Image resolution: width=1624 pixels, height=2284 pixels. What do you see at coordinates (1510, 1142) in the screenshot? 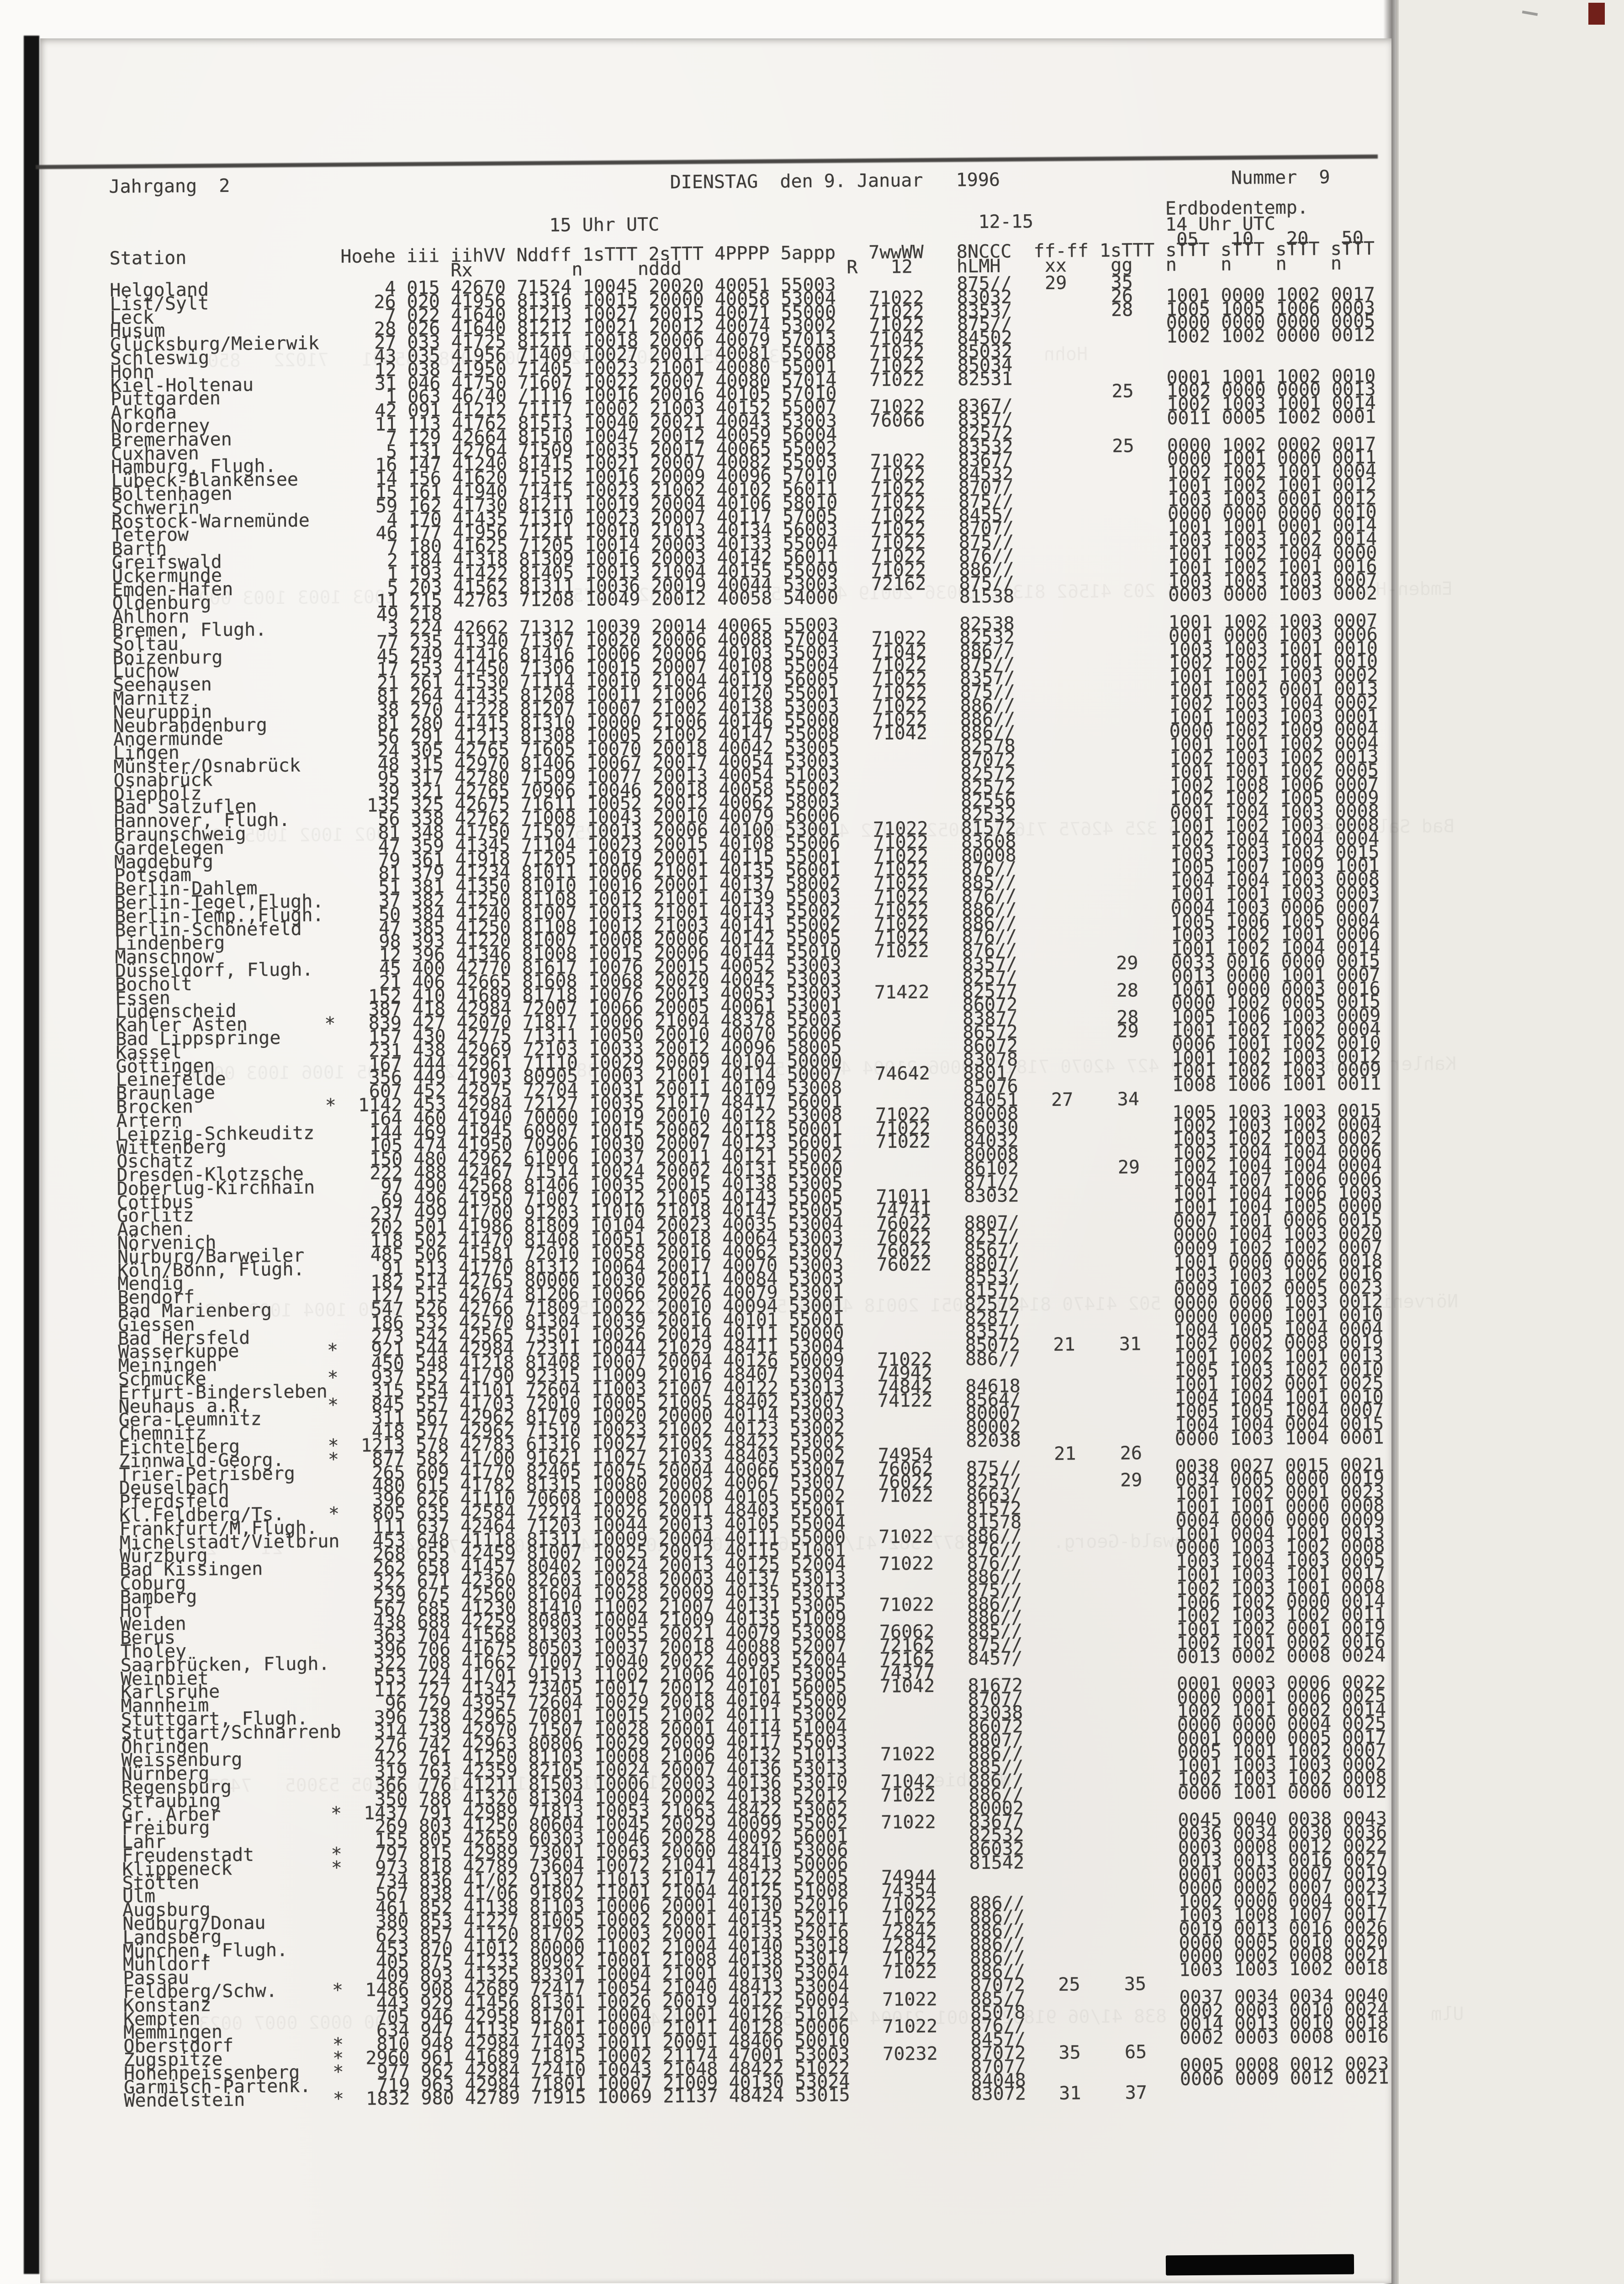
I see `facing-page-edge` at bounding box center [1510, 1142].